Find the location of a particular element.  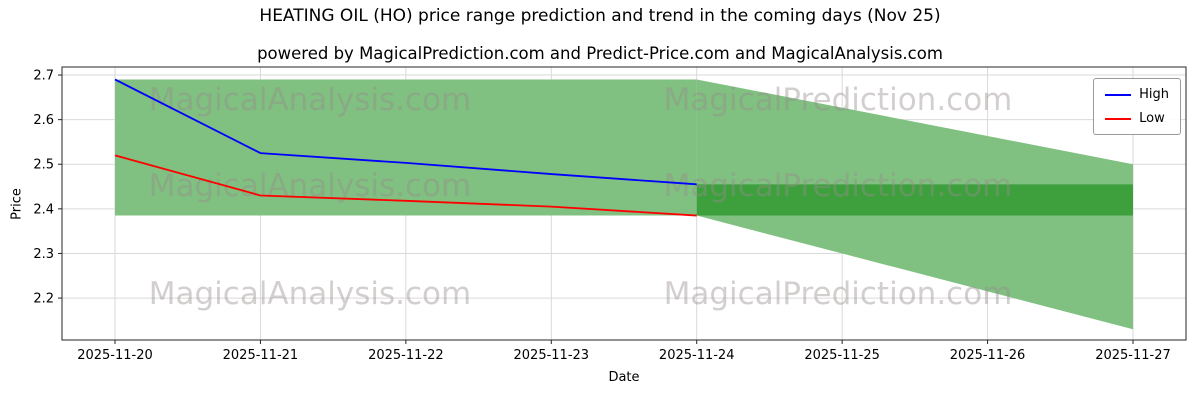

legend-entry-low: Low is located at coordinates (1137, 118).